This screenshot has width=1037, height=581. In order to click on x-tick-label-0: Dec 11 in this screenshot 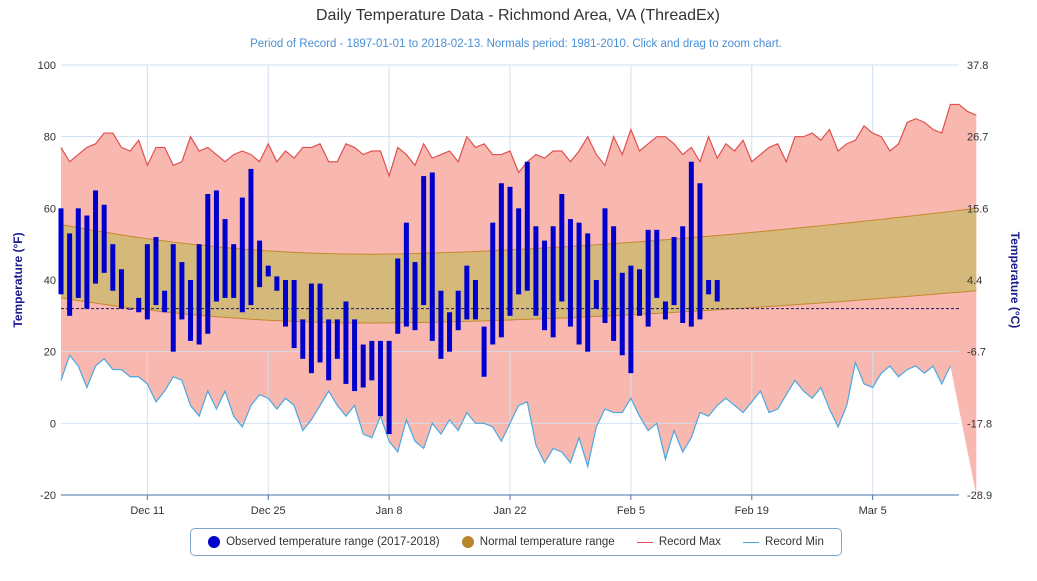, I will do `click(147, 511)`.